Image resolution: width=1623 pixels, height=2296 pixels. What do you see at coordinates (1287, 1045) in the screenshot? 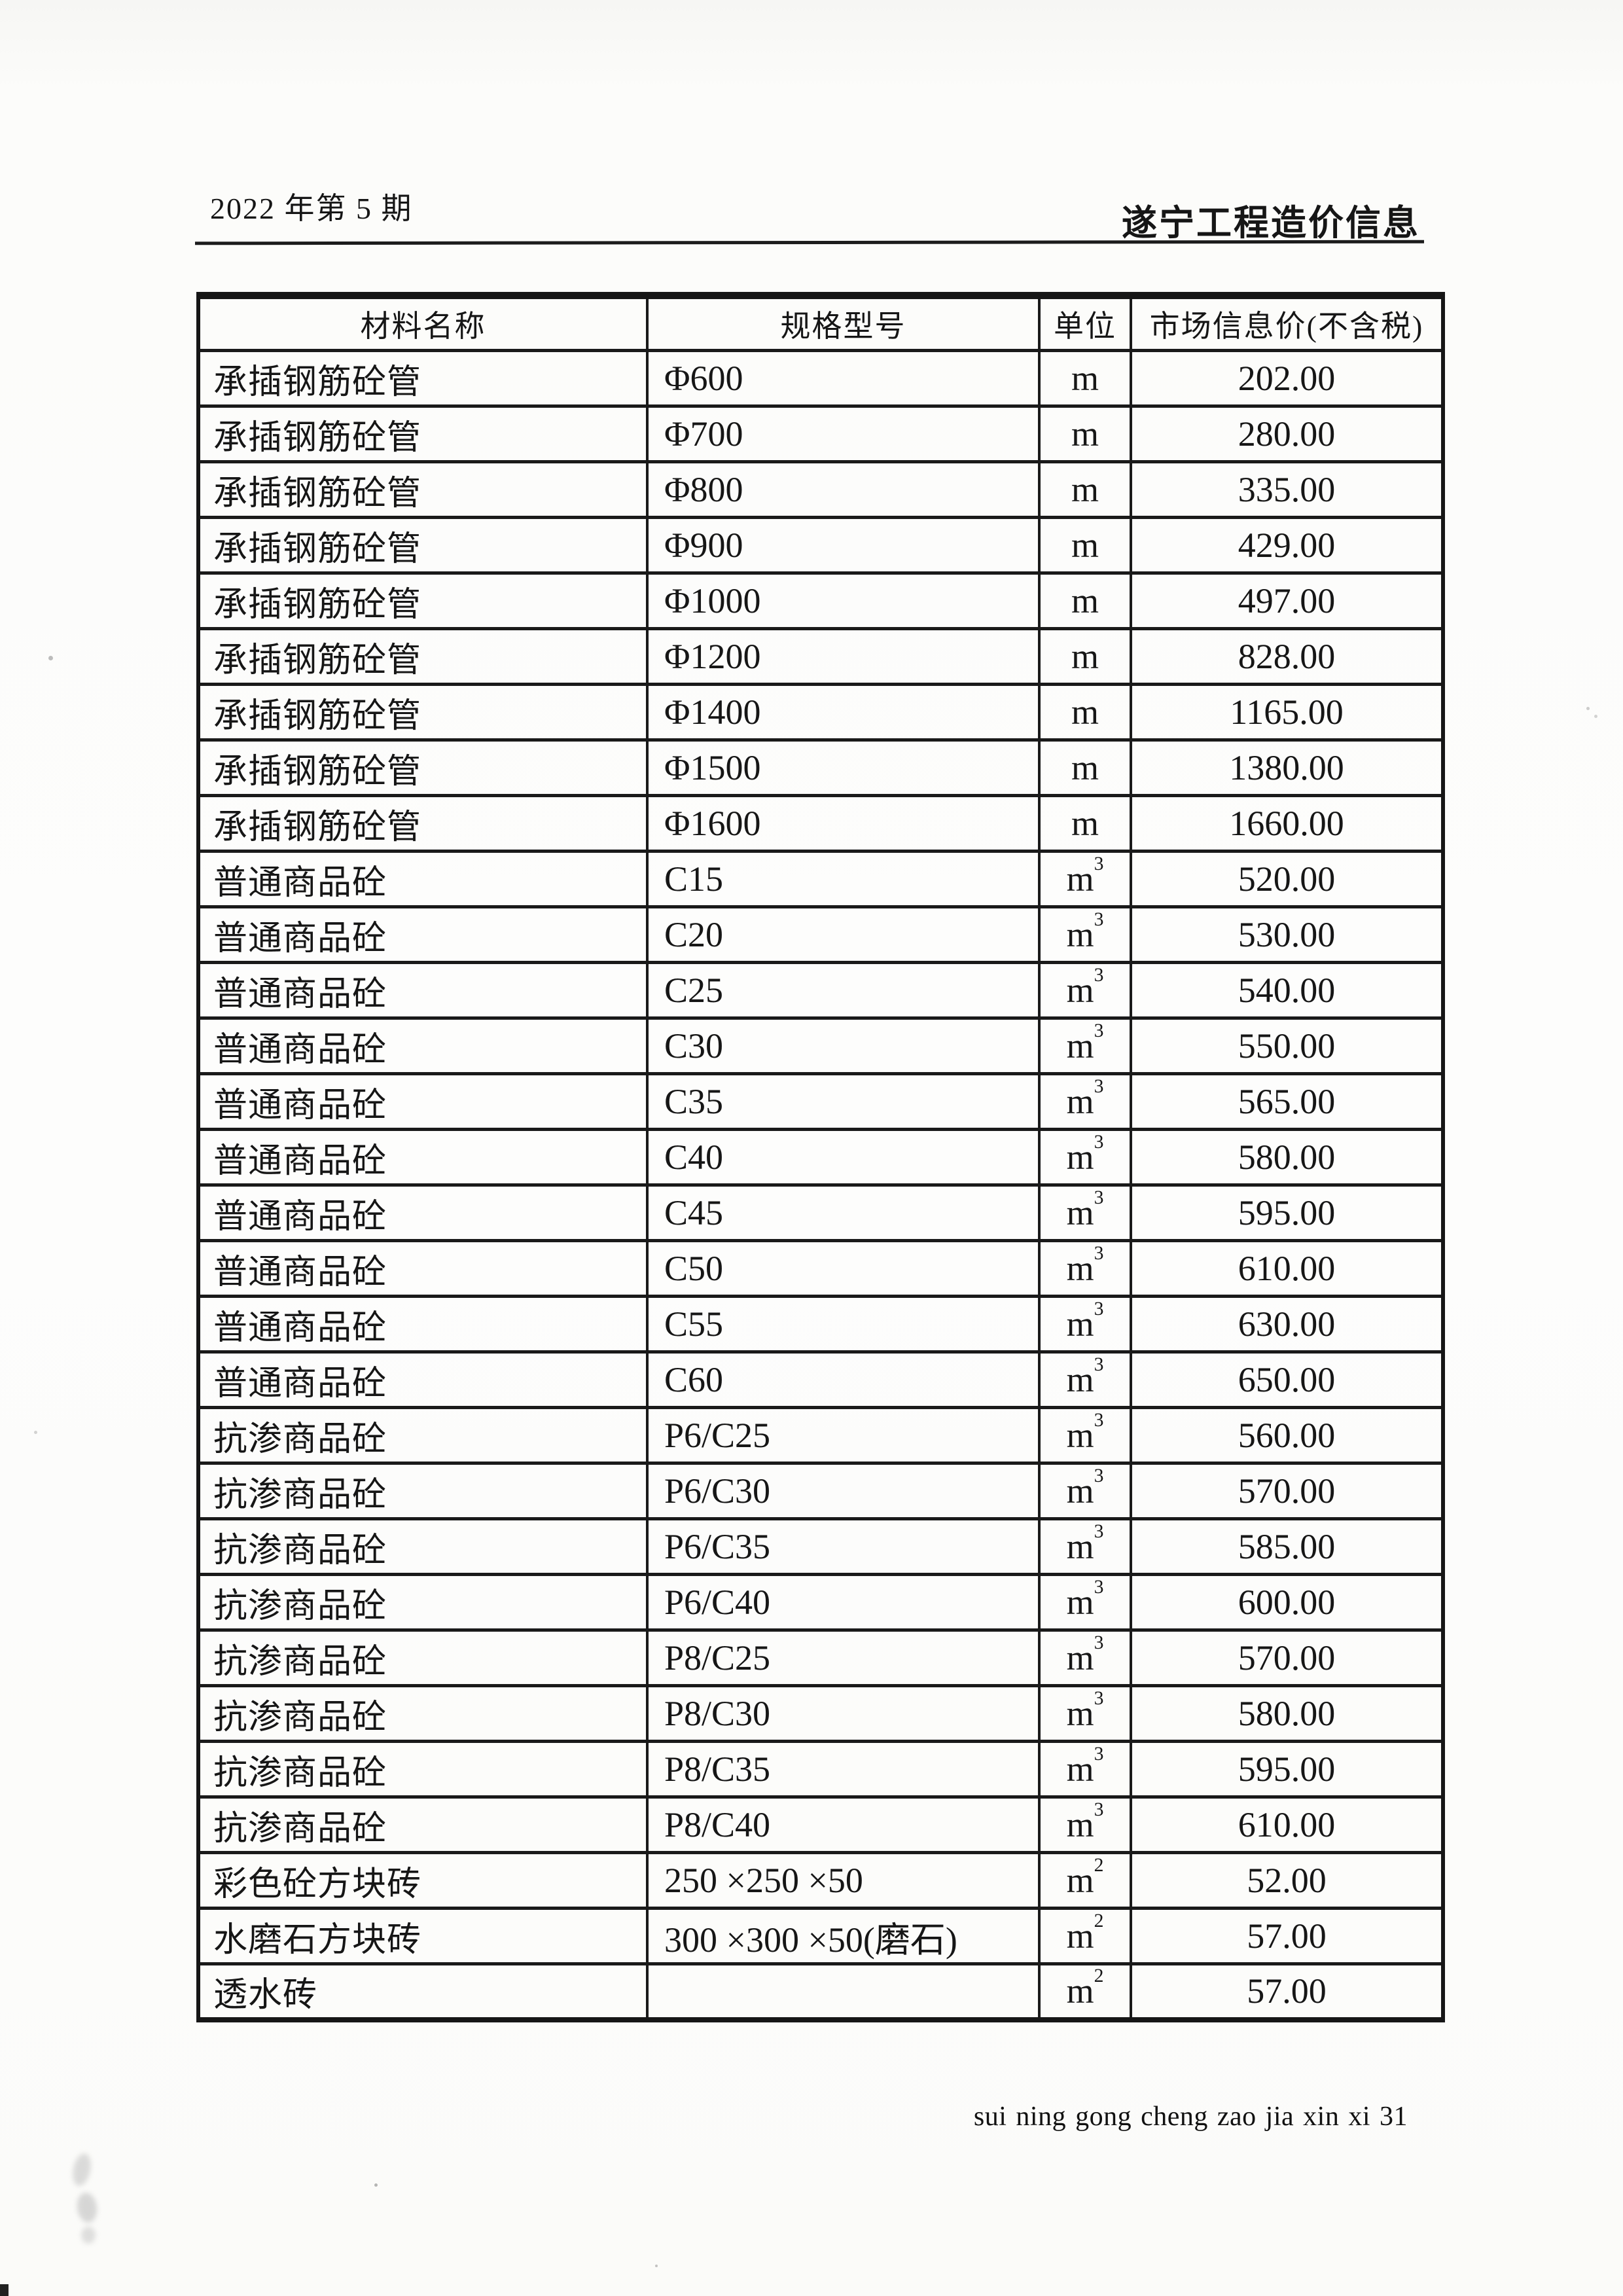
I see `price-cell: 550.00` at bounding box center [1287, 1045].